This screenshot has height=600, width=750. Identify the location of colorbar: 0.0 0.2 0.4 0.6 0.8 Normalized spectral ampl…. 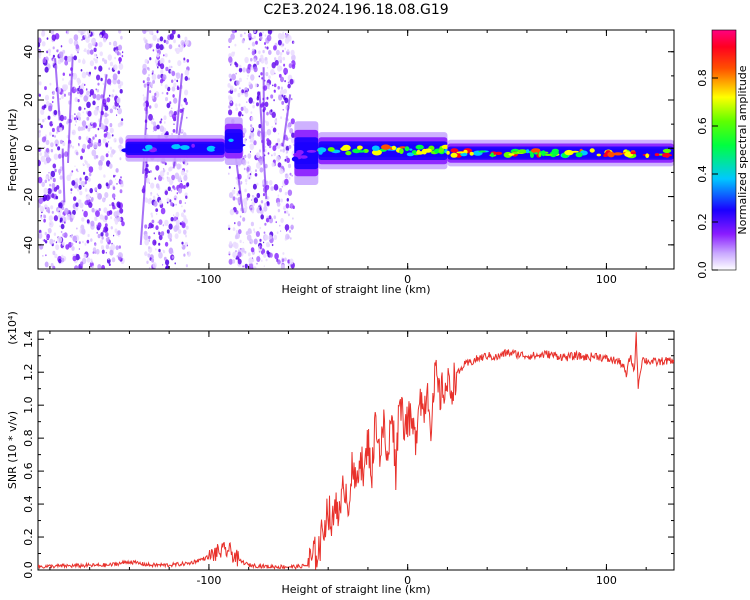
(722, 154).